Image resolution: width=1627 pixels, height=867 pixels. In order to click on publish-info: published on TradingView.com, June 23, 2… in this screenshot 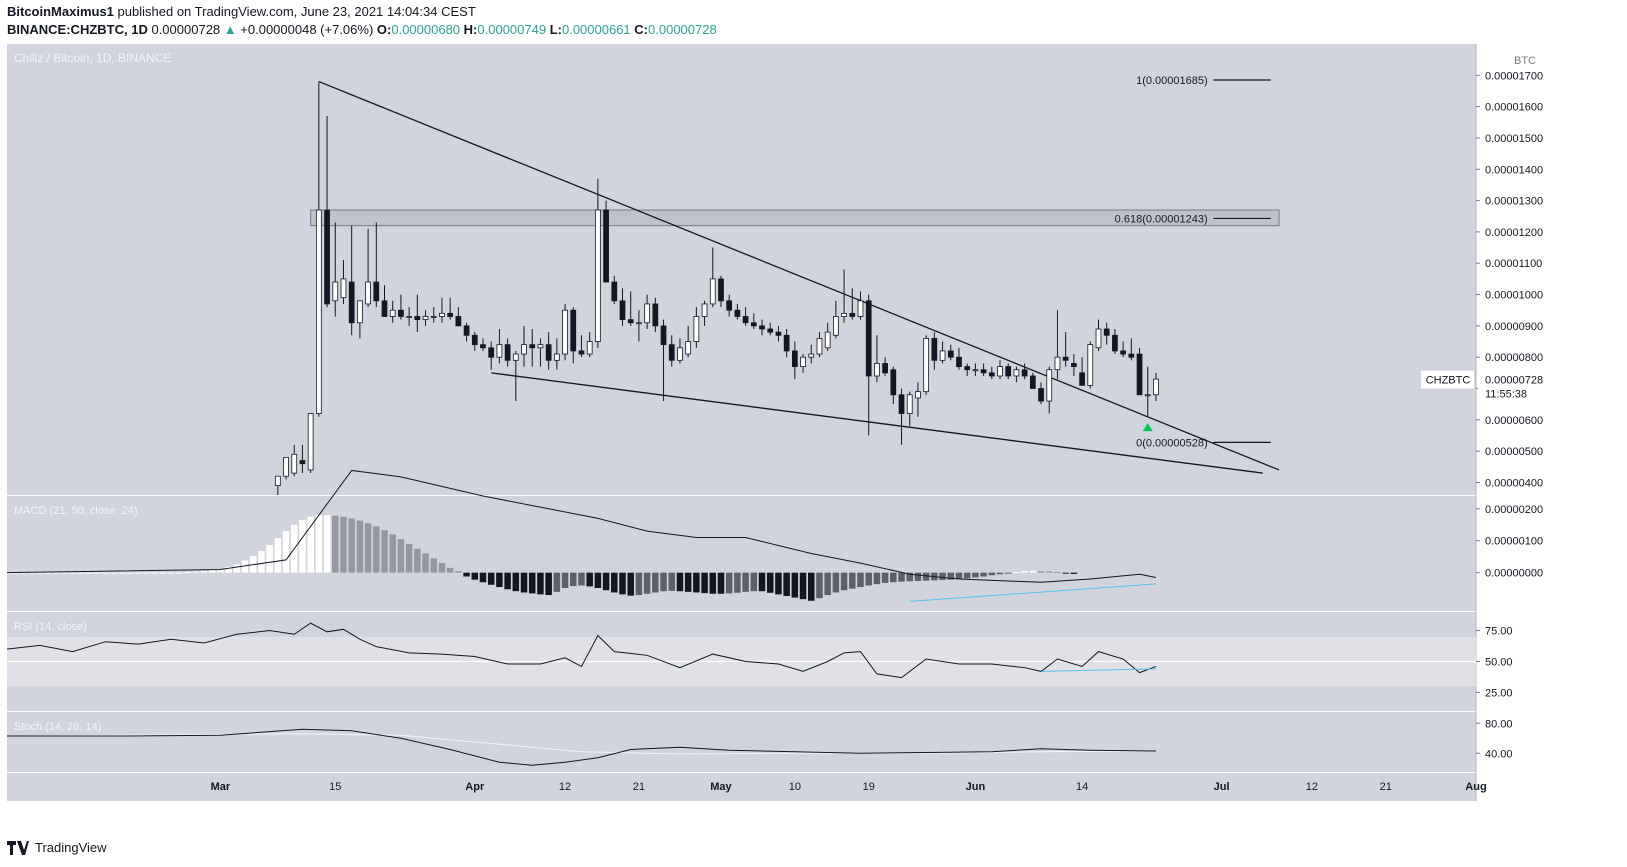, I will do `click(296, 11)`.